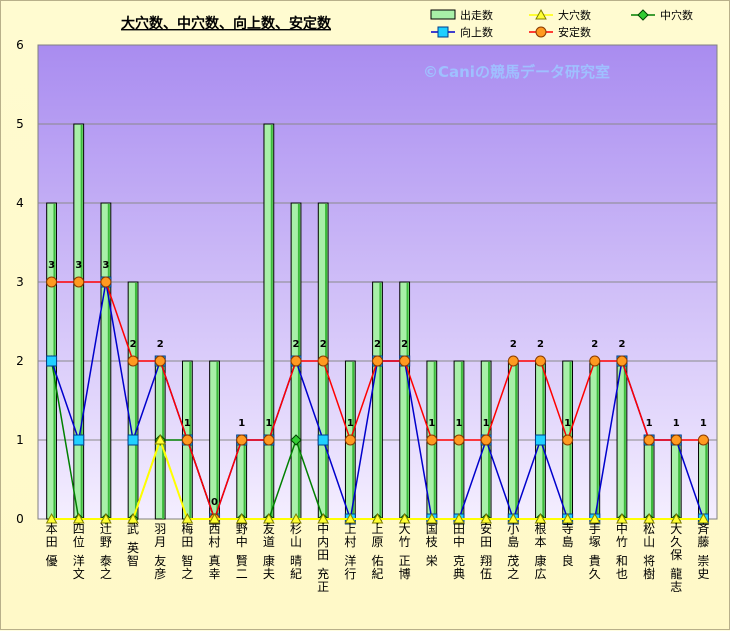 This screenshot has width=730, height=631. I want to click on category-char: 道, so click(269, 542).